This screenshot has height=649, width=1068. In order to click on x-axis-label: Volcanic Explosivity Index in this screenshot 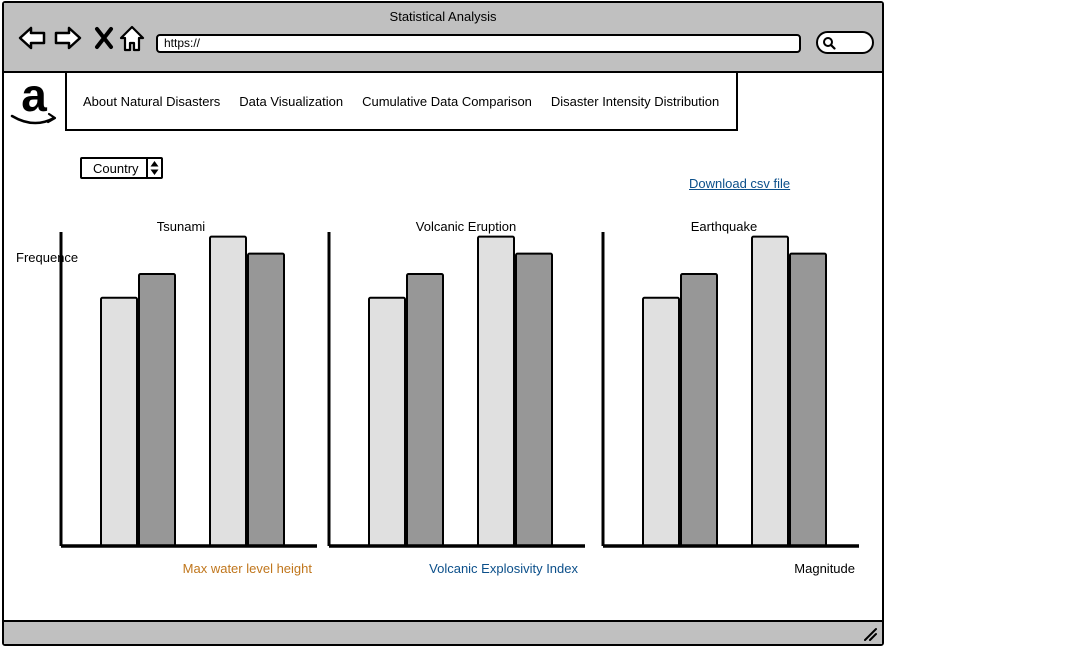, I will do `click(503, 568)`.